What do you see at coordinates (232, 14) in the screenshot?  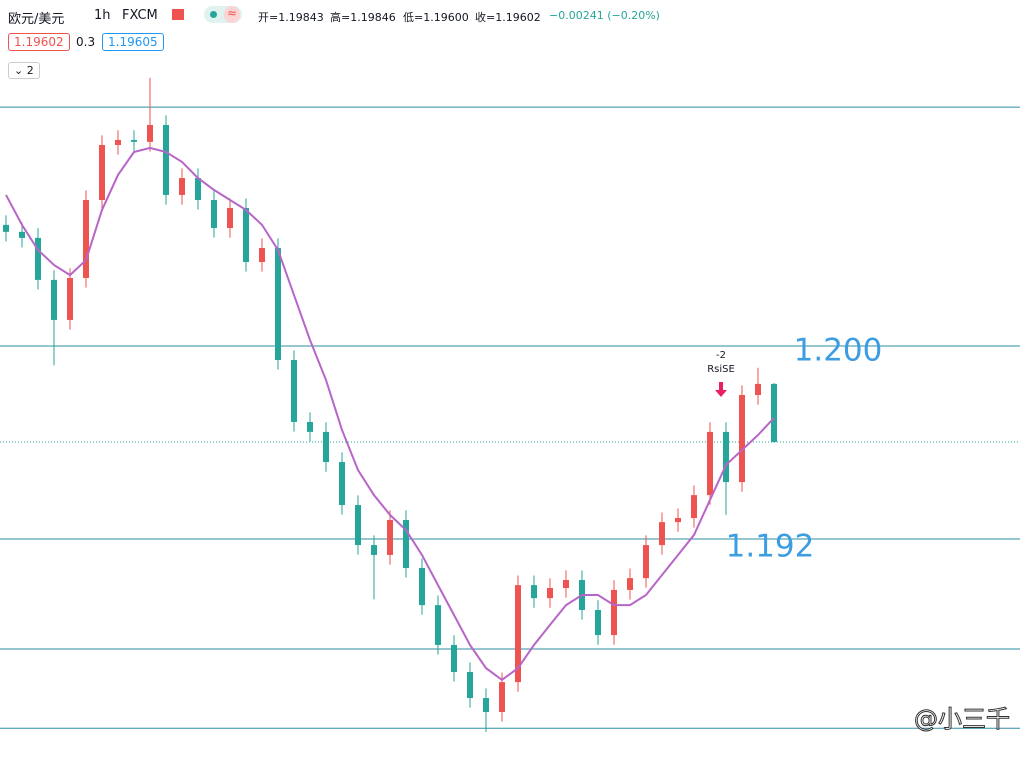 I see `status-wave: ≈` at bounding box center [232, 14].